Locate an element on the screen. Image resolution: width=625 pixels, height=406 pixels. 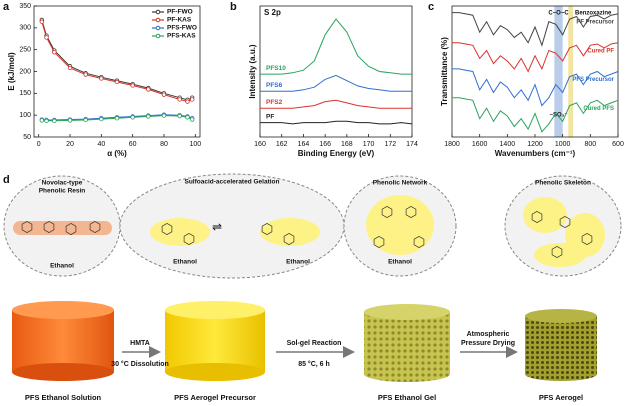
x-tick-label: 1400 is located at coordinates (508, 144).